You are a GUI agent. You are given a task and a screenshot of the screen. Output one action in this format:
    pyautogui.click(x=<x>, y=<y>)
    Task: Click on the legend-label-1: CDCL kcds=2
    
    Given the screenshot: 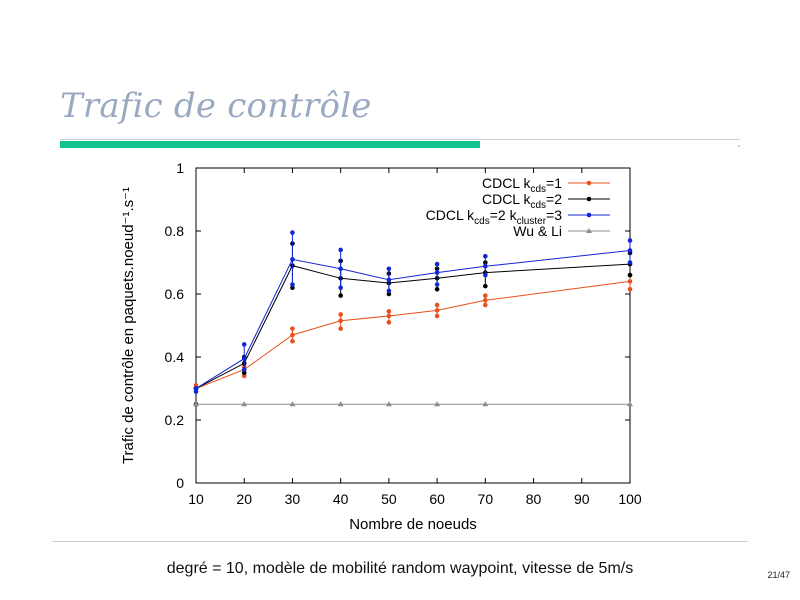 What is the action you would take?
    pyautogui.click(x=522, y=201)
    